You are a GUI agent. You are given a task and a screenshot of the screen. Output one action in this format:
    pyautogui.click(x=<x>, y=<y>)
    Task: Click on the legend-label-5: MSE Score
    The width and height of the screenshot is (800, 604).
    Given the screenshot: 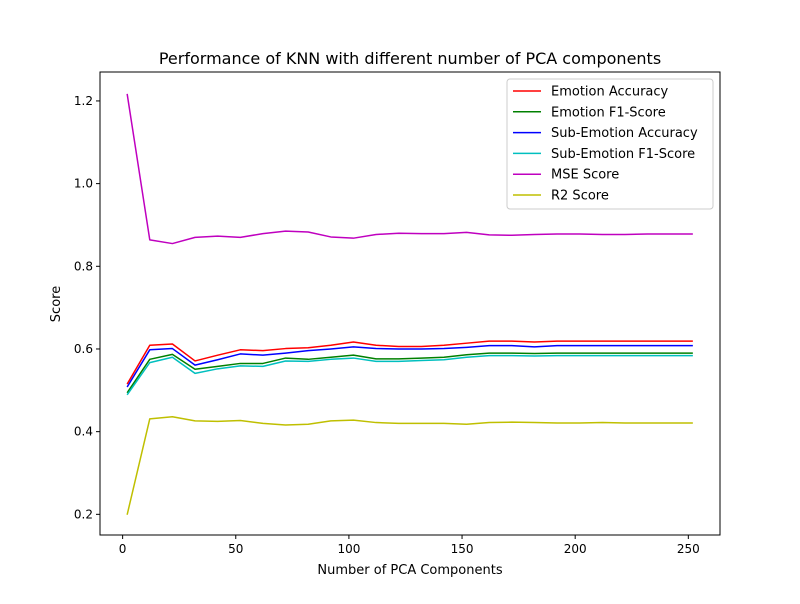 What is the action you would take?
    pyautogui.click(x=585, y=175)
    